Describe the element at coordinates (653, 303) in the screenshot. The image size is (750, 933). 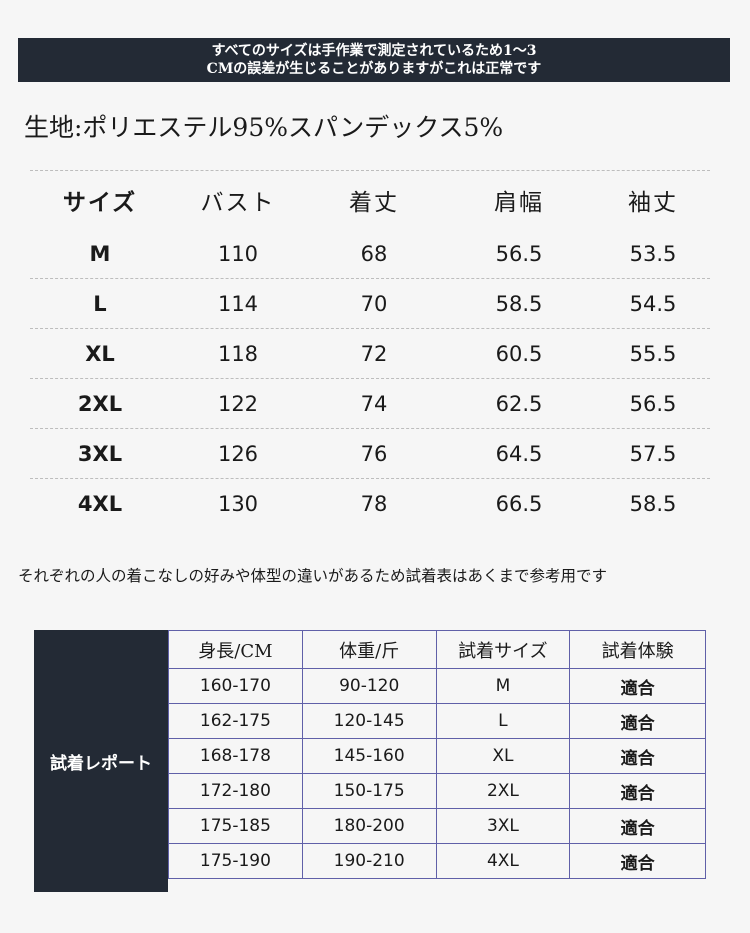
I see `sleeve-cell: 54.5` at that location.